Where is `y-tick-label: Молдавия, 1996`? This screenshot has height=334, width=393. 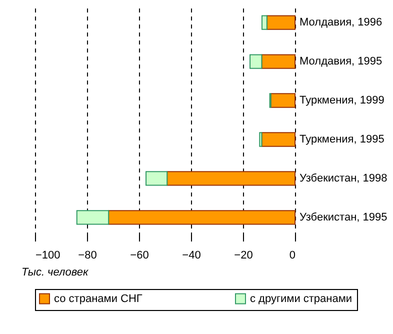
y-tick-label: Молдавия, 1996 is located at coordinates (341, 22).